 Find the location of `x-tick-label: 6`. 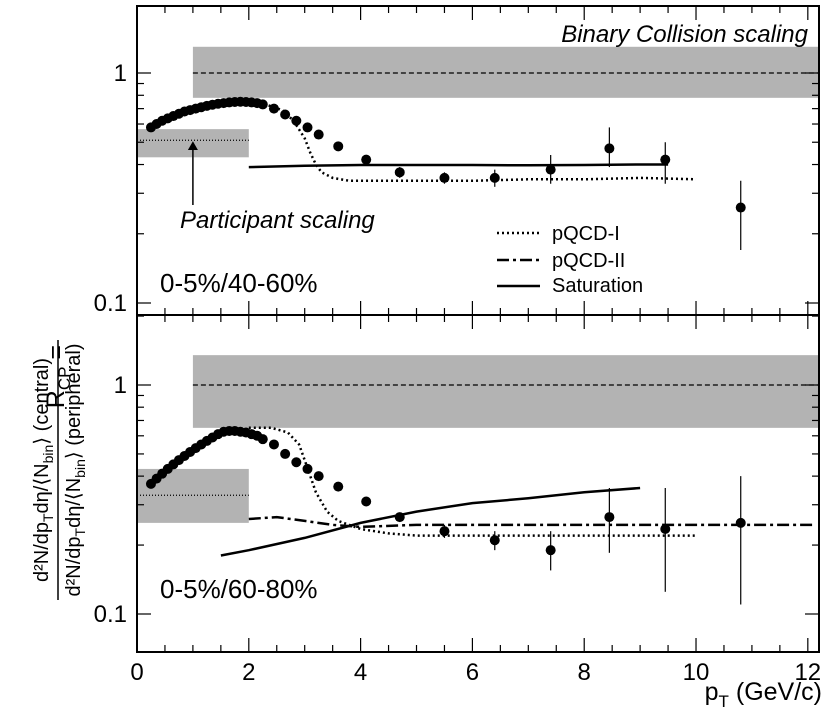

x-tick-label: 6 is located at coordinates (472, 672).